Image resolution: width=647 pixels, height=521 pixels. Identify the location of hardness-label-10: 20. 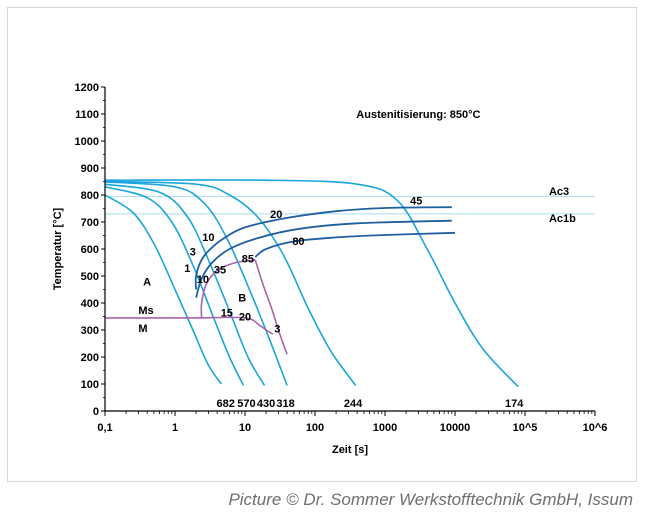
(245, 318).